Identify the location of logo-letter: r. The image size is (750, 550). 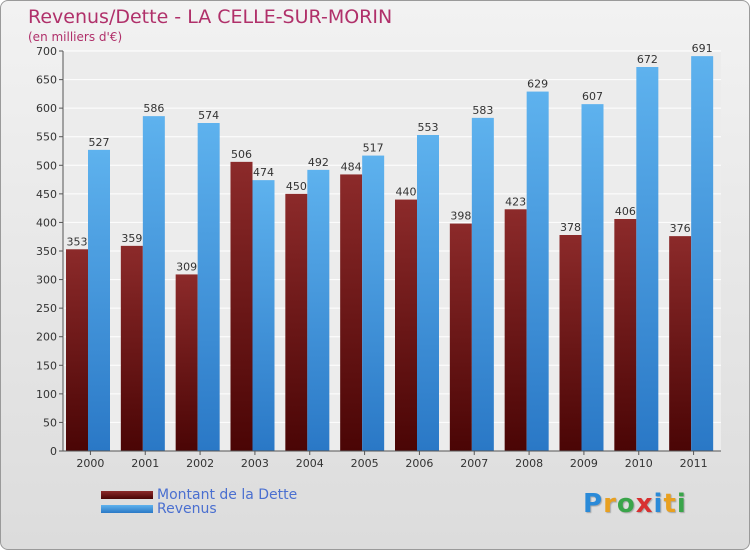
(610, 504).